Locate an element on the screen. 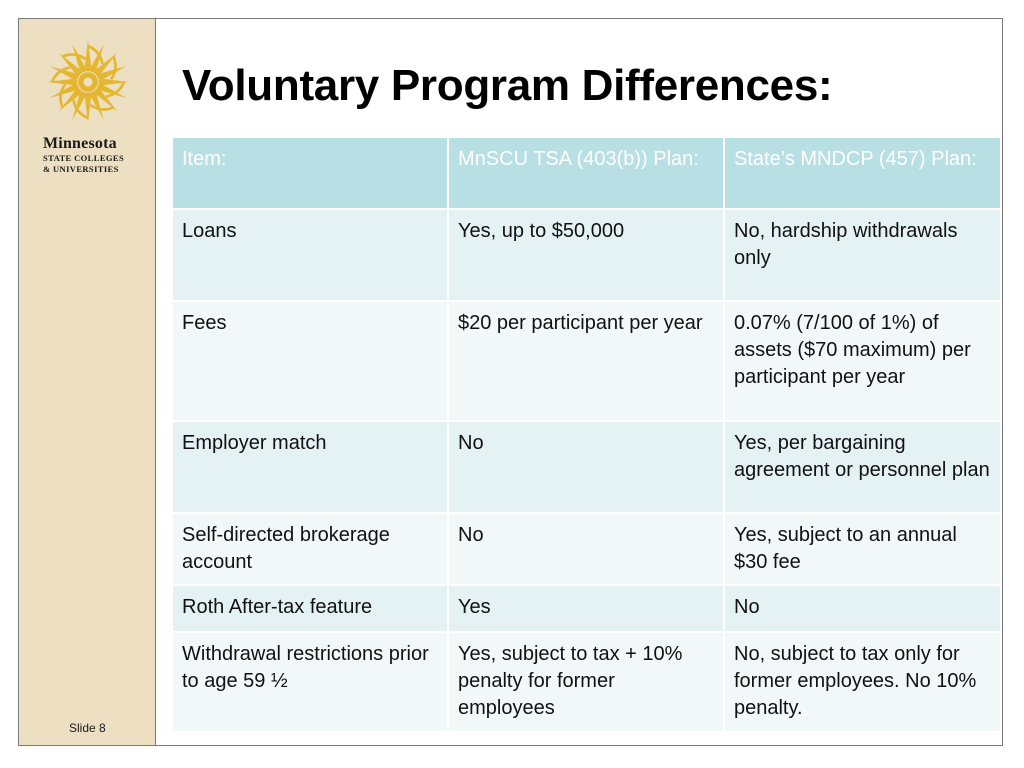 The image size is (1024, 768). header-state-mndcp: State’s MNDCP (457) Plan: is located at coordinates (862, 173).